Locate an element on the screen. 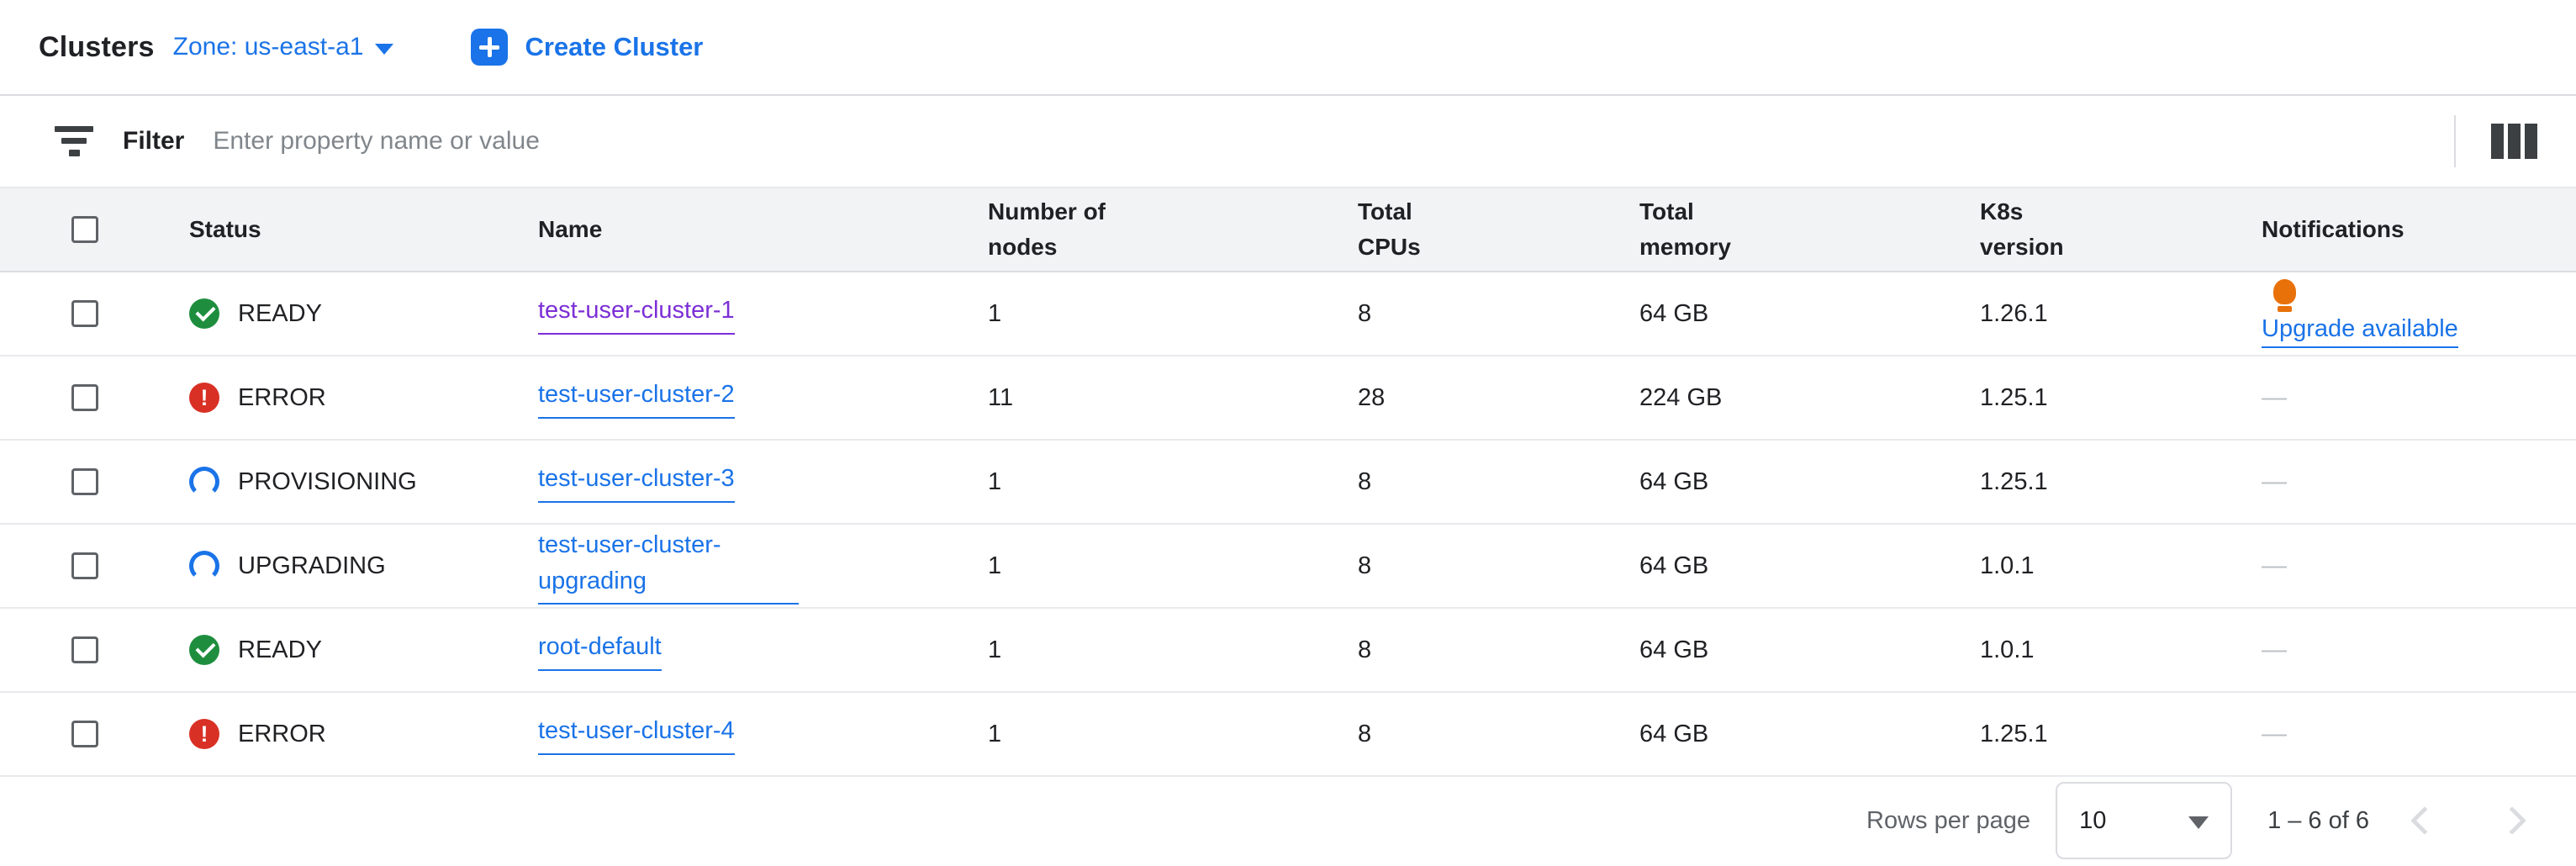  filter-funnel-icon is located at coordinates (74, 141).